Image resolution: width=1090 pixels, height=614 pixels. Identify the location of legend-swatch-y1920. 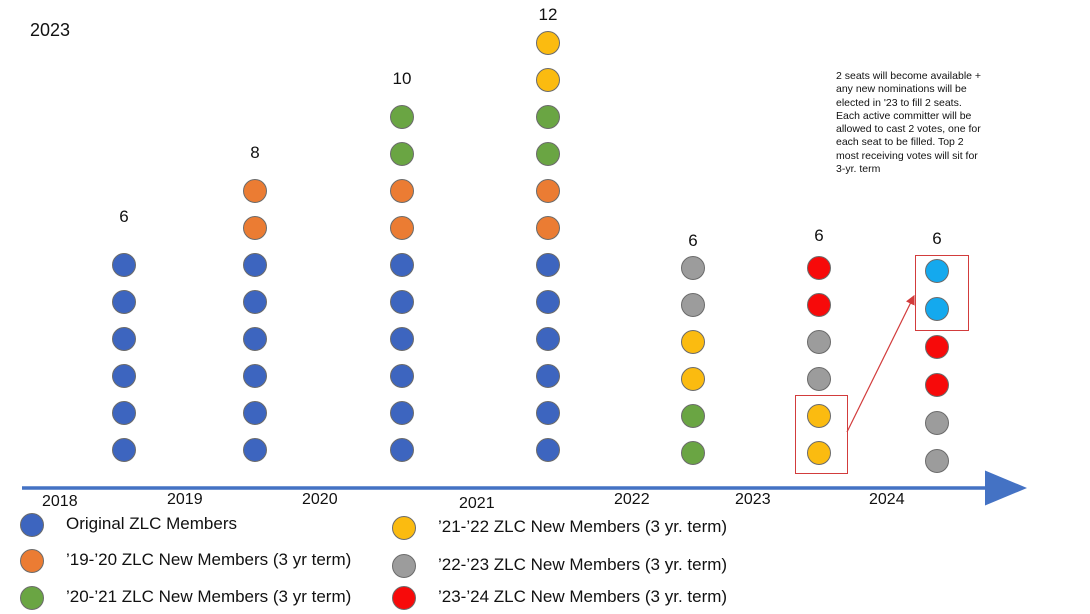
(32, 561).